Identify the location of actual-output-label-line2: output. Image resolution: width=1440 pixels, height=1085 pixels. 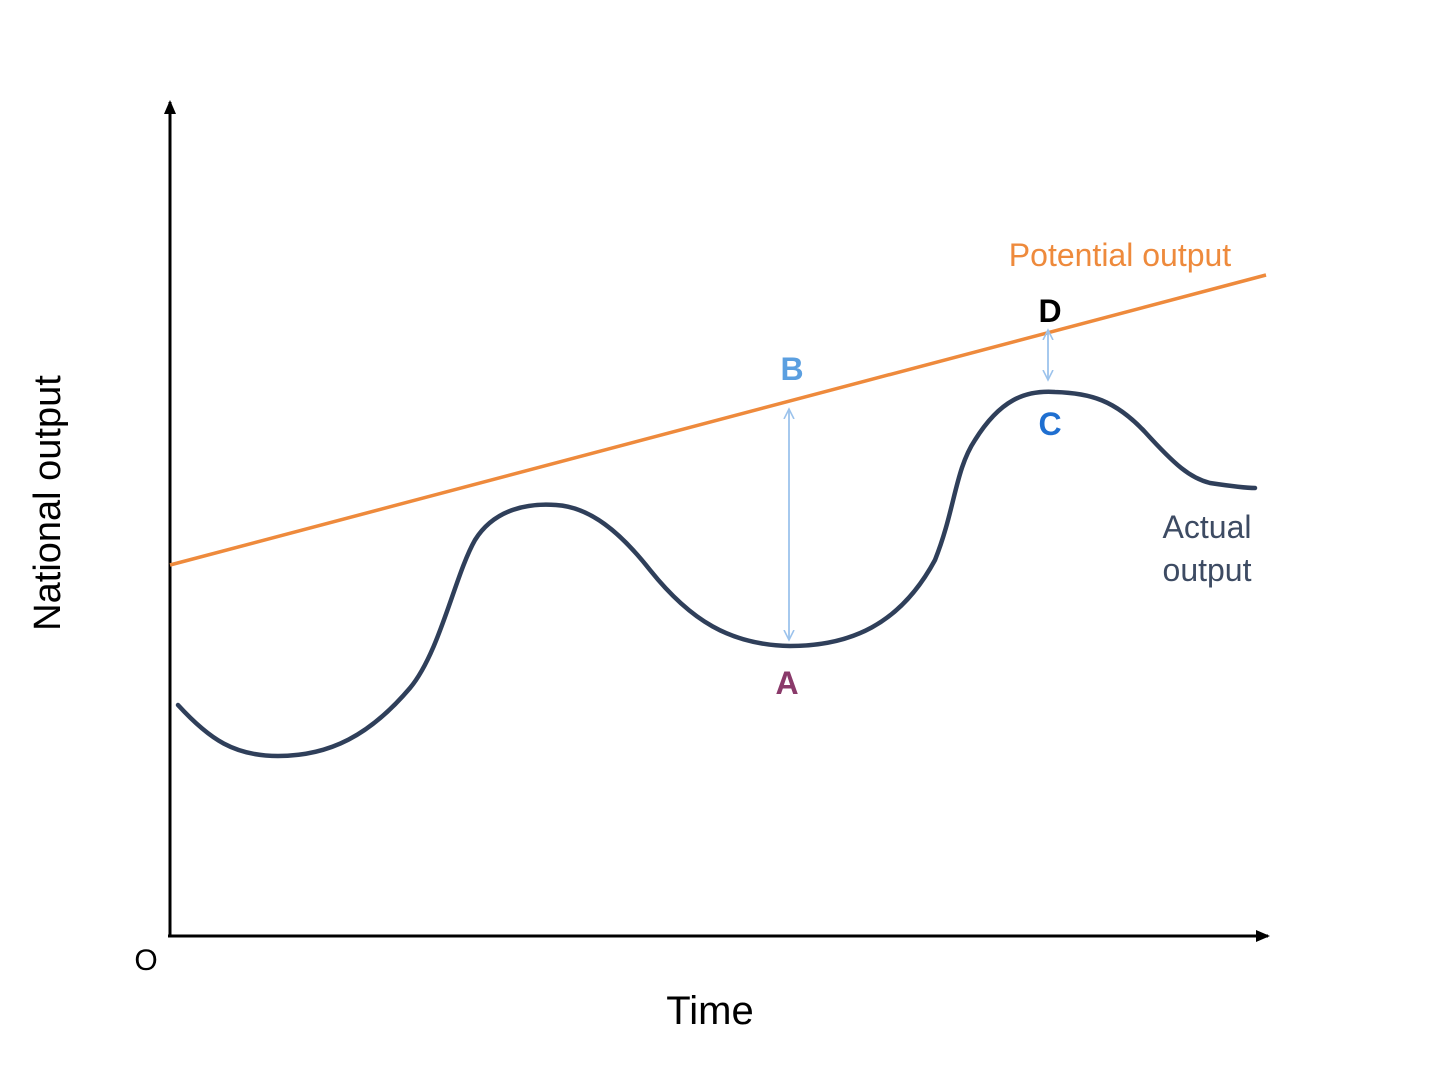
(1207, 570).